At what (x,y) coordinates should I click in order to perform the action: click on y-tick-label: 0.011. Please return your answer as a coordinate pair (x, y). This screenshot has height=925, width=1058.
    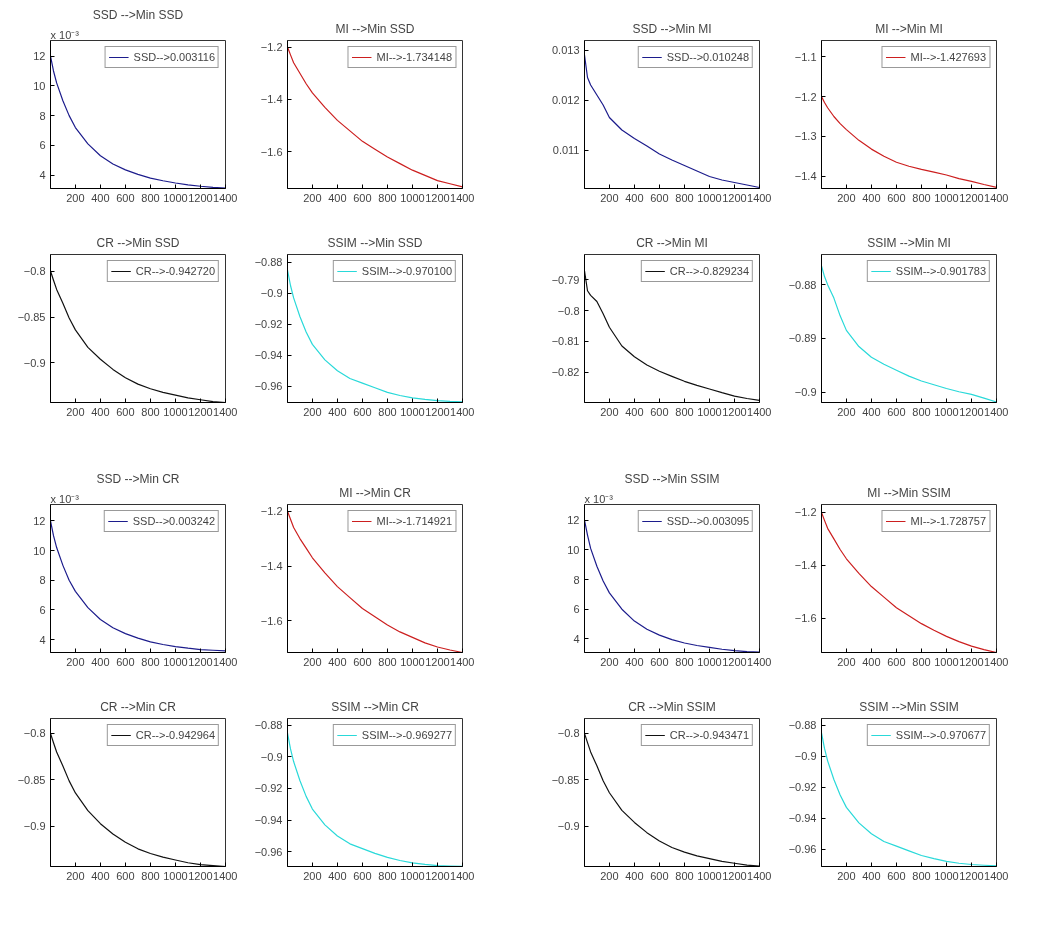
    Looking at the image, I should click on (566, 150).